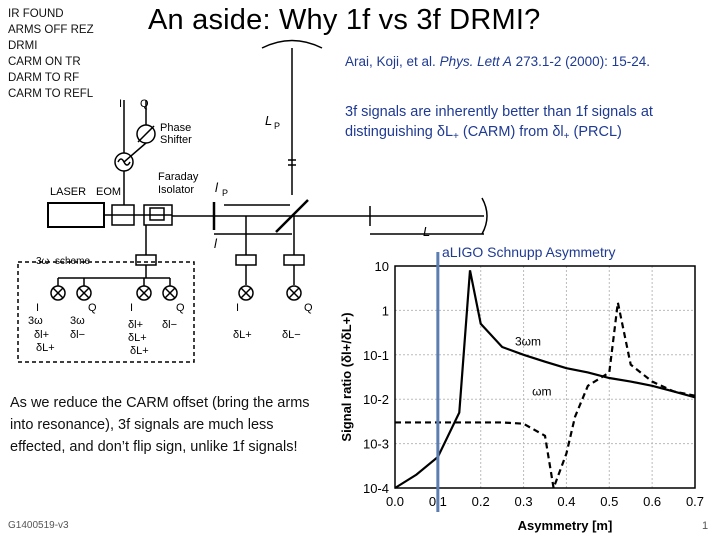 Image resolution: width=720 pixels, height=540 pixels. What do you see at coordinates (376, 488) in the screenshot?
I see `y-tick-label: 10-4` at bounding box center [376, 488].